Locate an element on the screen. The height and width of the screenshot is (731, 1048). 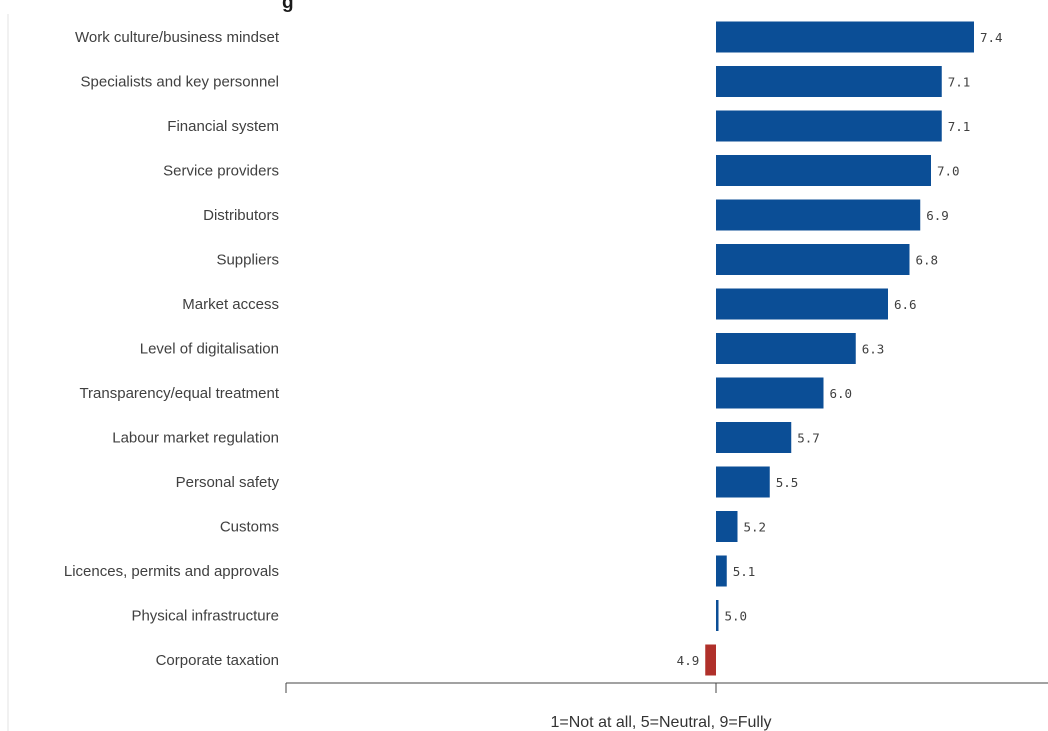
category-label: Specialists and key personnel is located at coordinates (180, 82).